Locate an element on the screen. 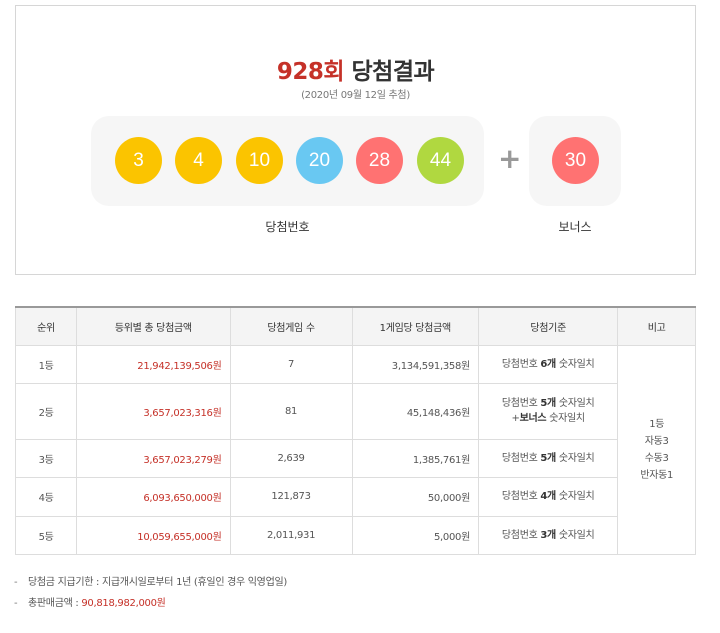  total-prize-cell: 6,093,650,000원 is located at coordinates (153, 497).